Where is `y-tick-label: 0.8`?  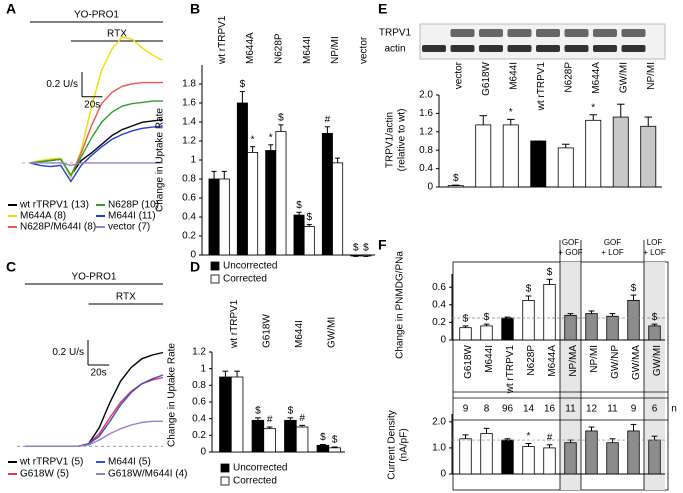
y-tick-label: 0.8 is located at coordinates (189, 179).